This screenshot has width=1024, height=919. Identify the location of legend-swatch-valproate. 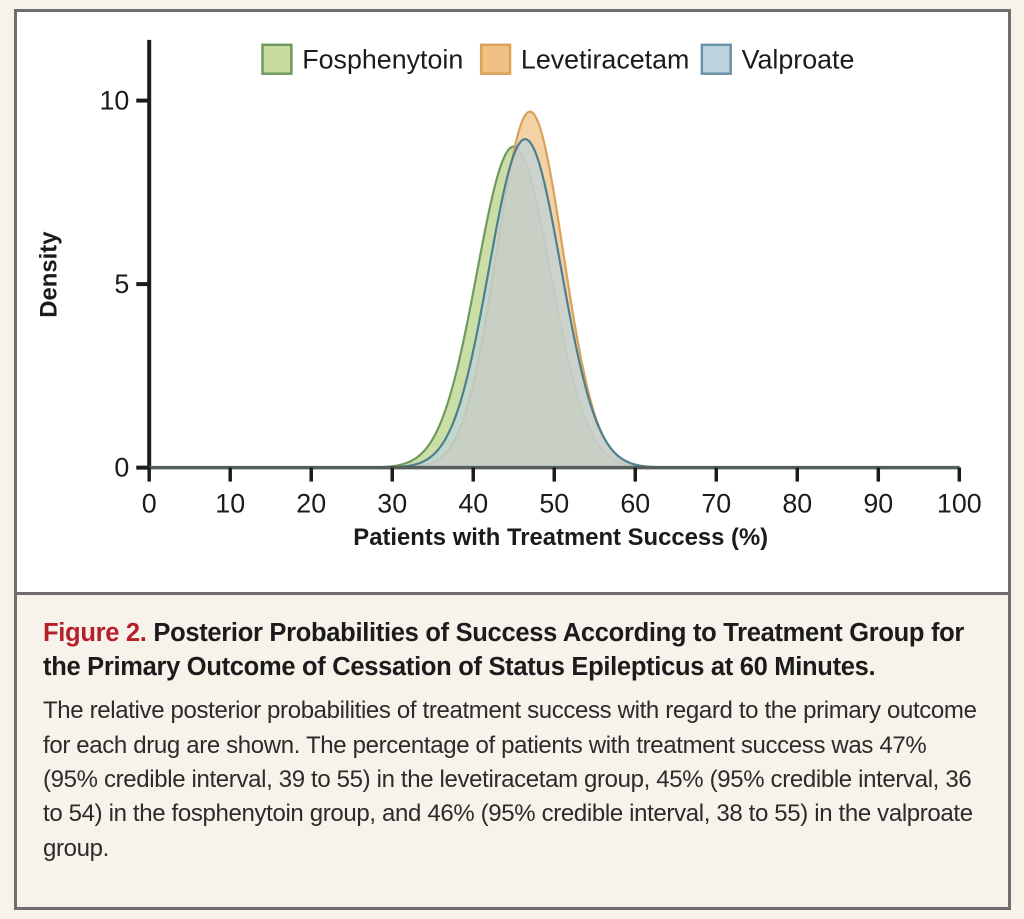
(716, 59).